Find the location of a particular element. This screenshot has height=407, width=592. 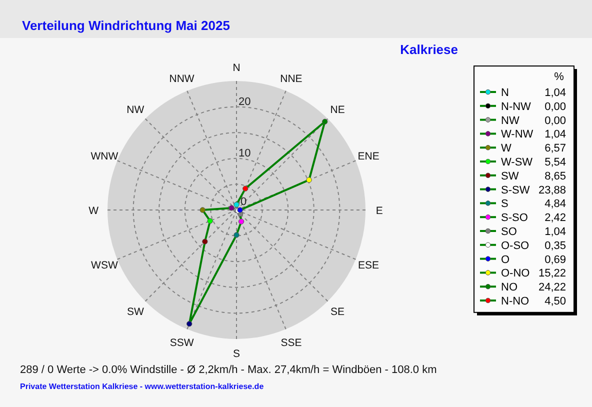

spoke-label: ENE is located at coordinates (369, 156).